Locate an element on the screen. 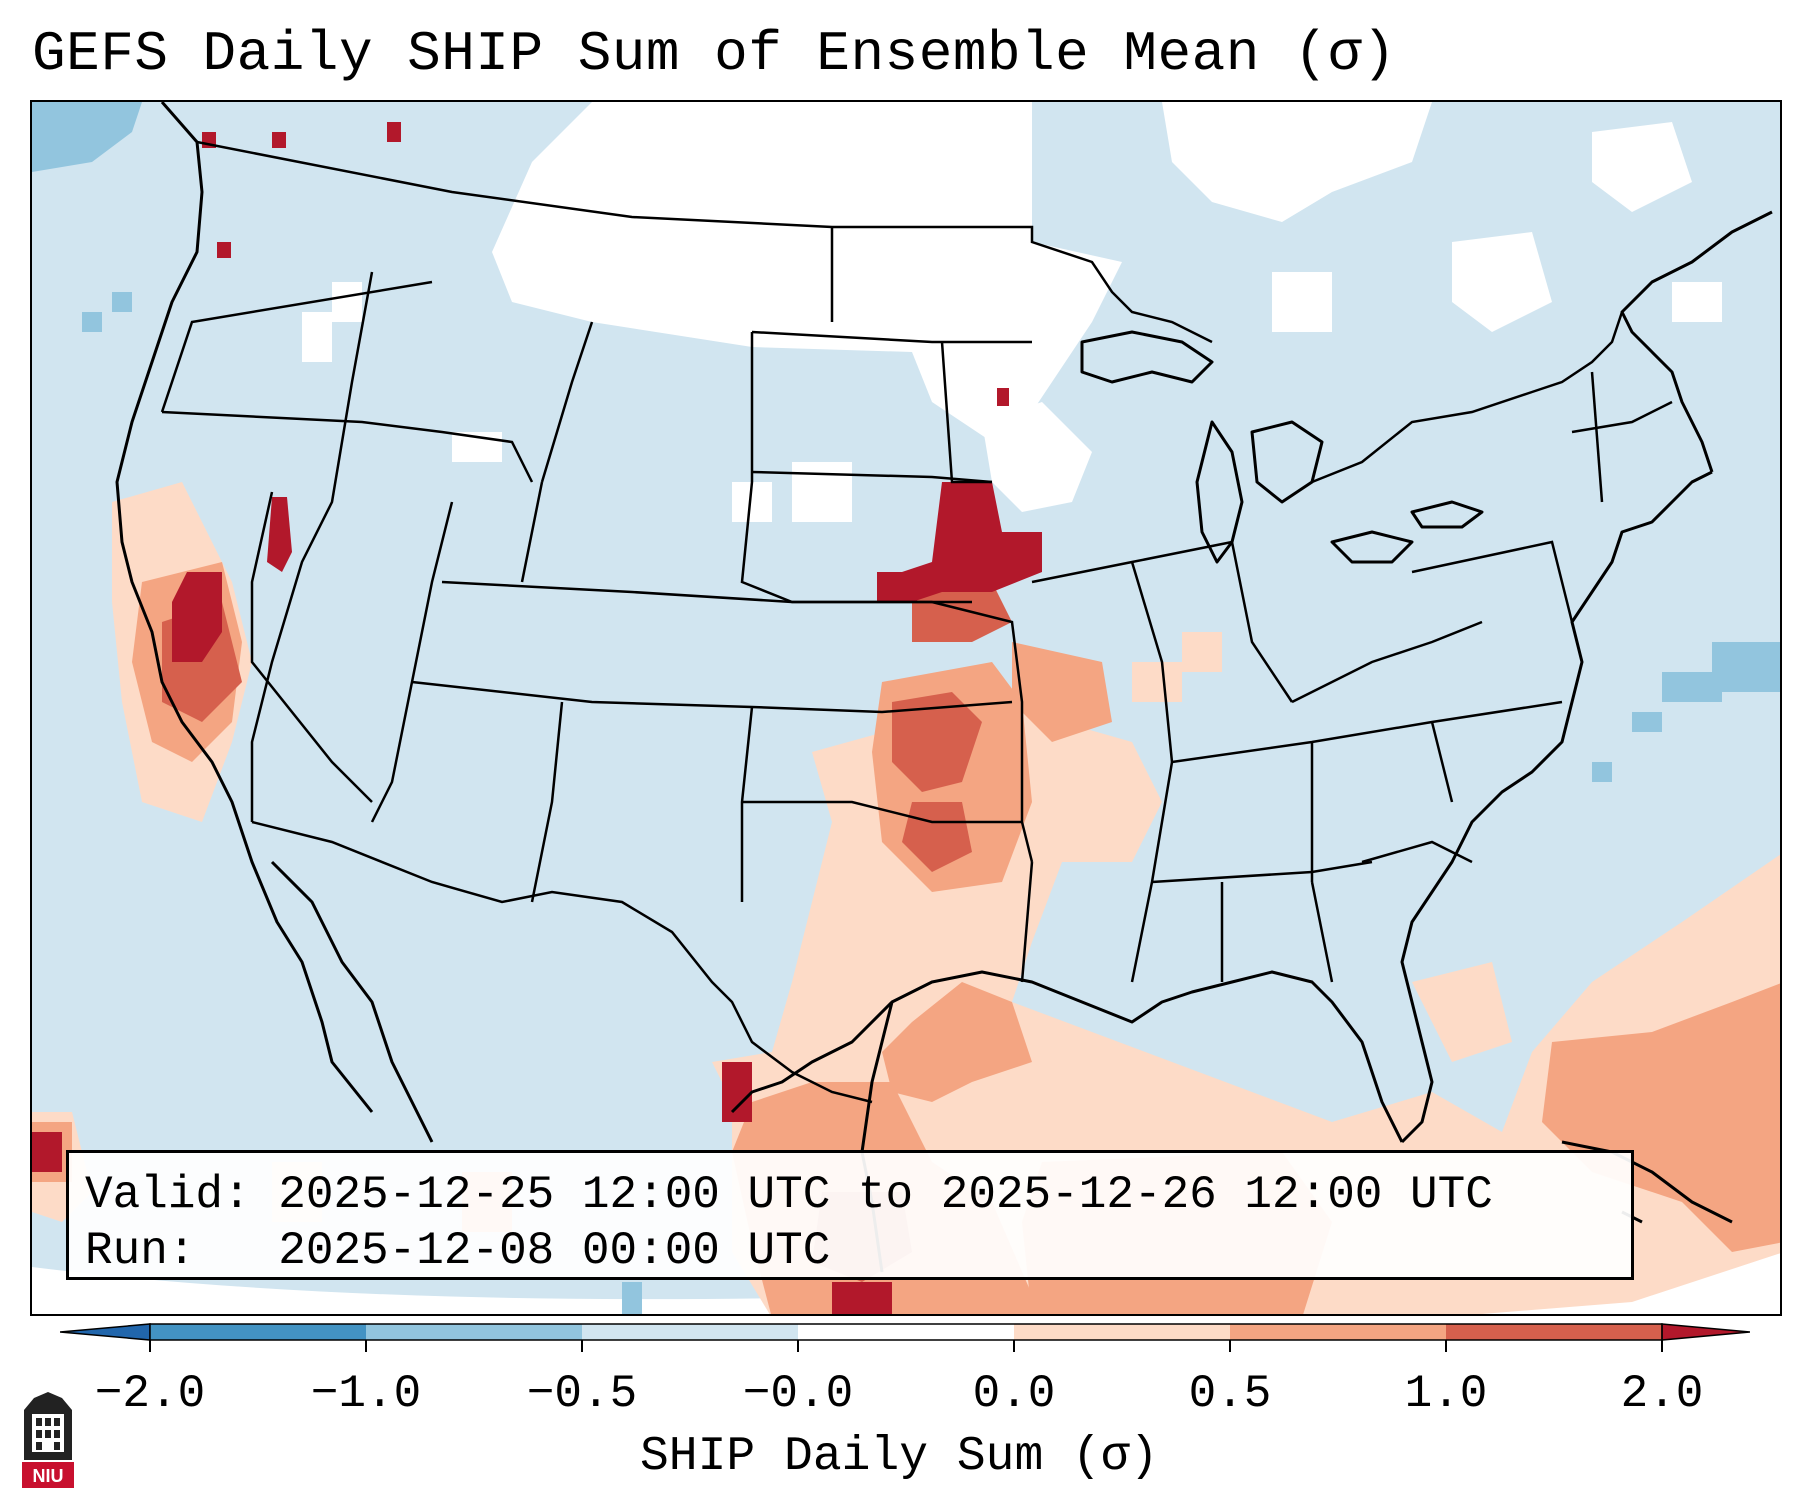  colorbar-tick-label: −0.0 is located at coordinates (798, 1394).